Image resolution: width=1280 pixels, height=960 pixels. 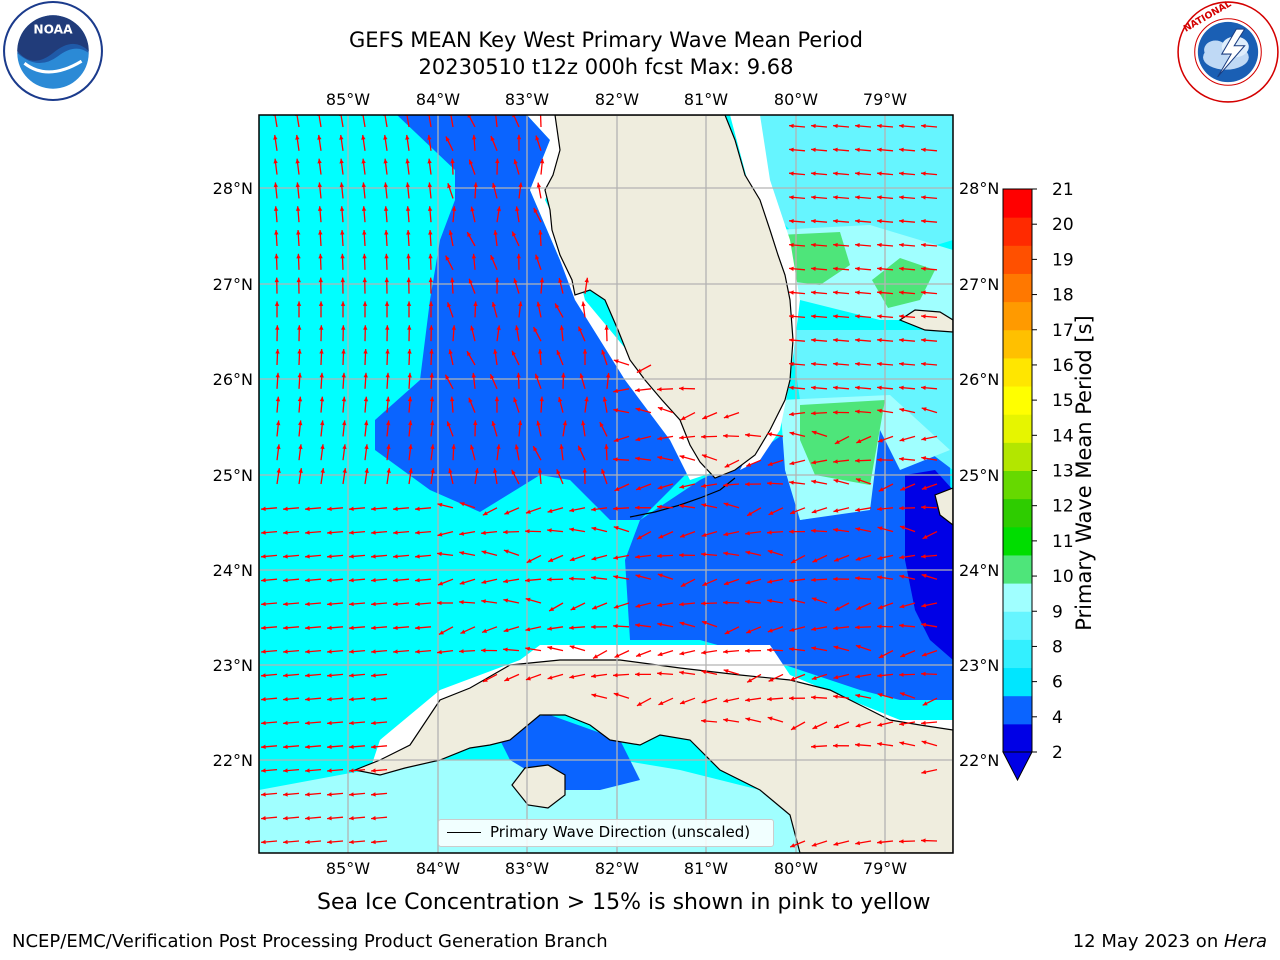 What do you see at coordinates (233, 284) in the screenshot?
I see `lat-label: 27°N` at bounding box center [233, 284].